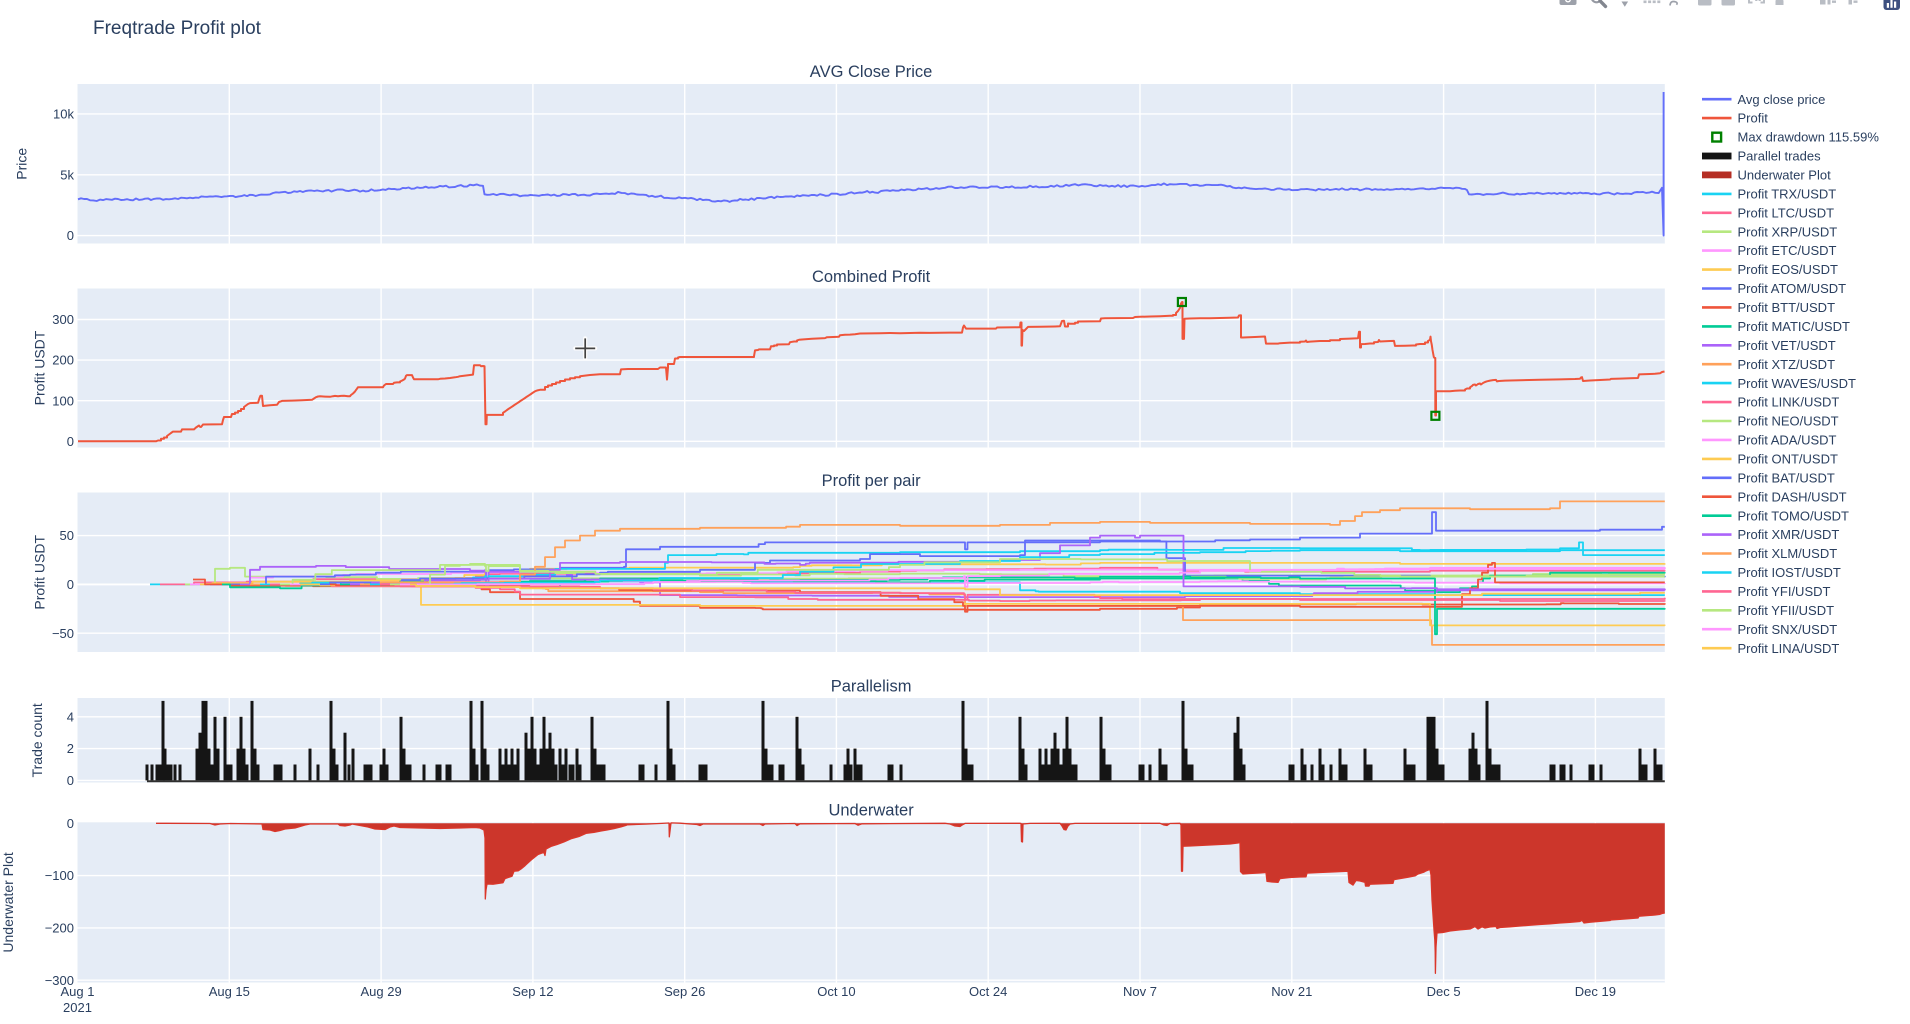 Image resolution: width=1910 pixels, height=1024 pixels. What do you see at coordinates (70, 716) in the screenshot?
I see `svg-text: 4` at bounding box center [70, 716].